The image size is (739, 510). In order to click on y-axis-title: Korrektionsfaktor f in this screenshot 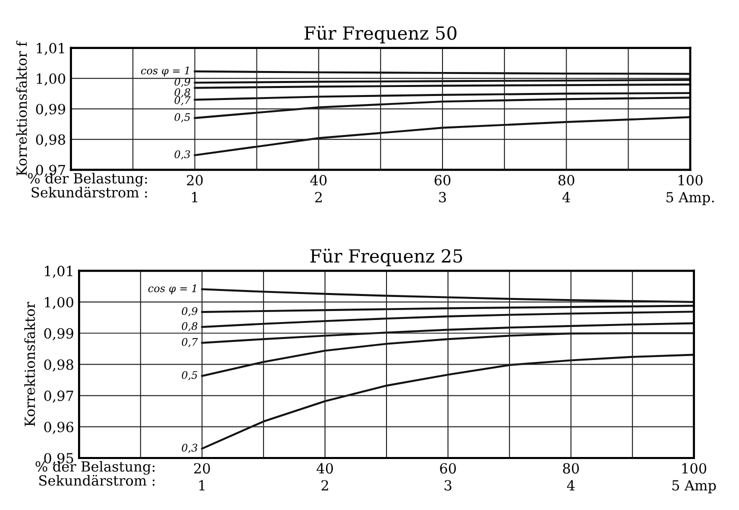, I will do `click(21, 108)`.